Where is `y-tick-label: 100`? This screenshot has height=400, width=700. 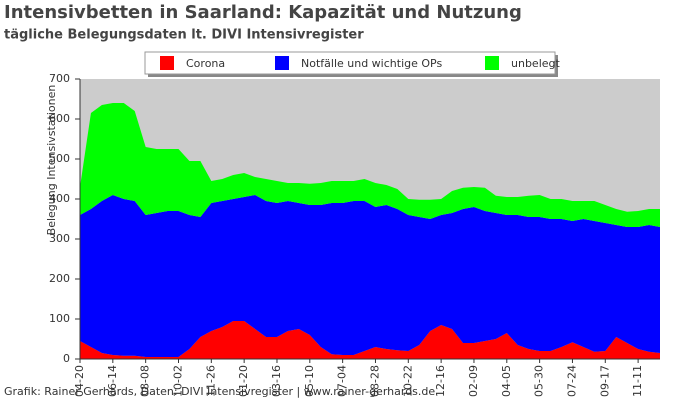
y-tick-label: 100 is located at coordinates (59, 318).